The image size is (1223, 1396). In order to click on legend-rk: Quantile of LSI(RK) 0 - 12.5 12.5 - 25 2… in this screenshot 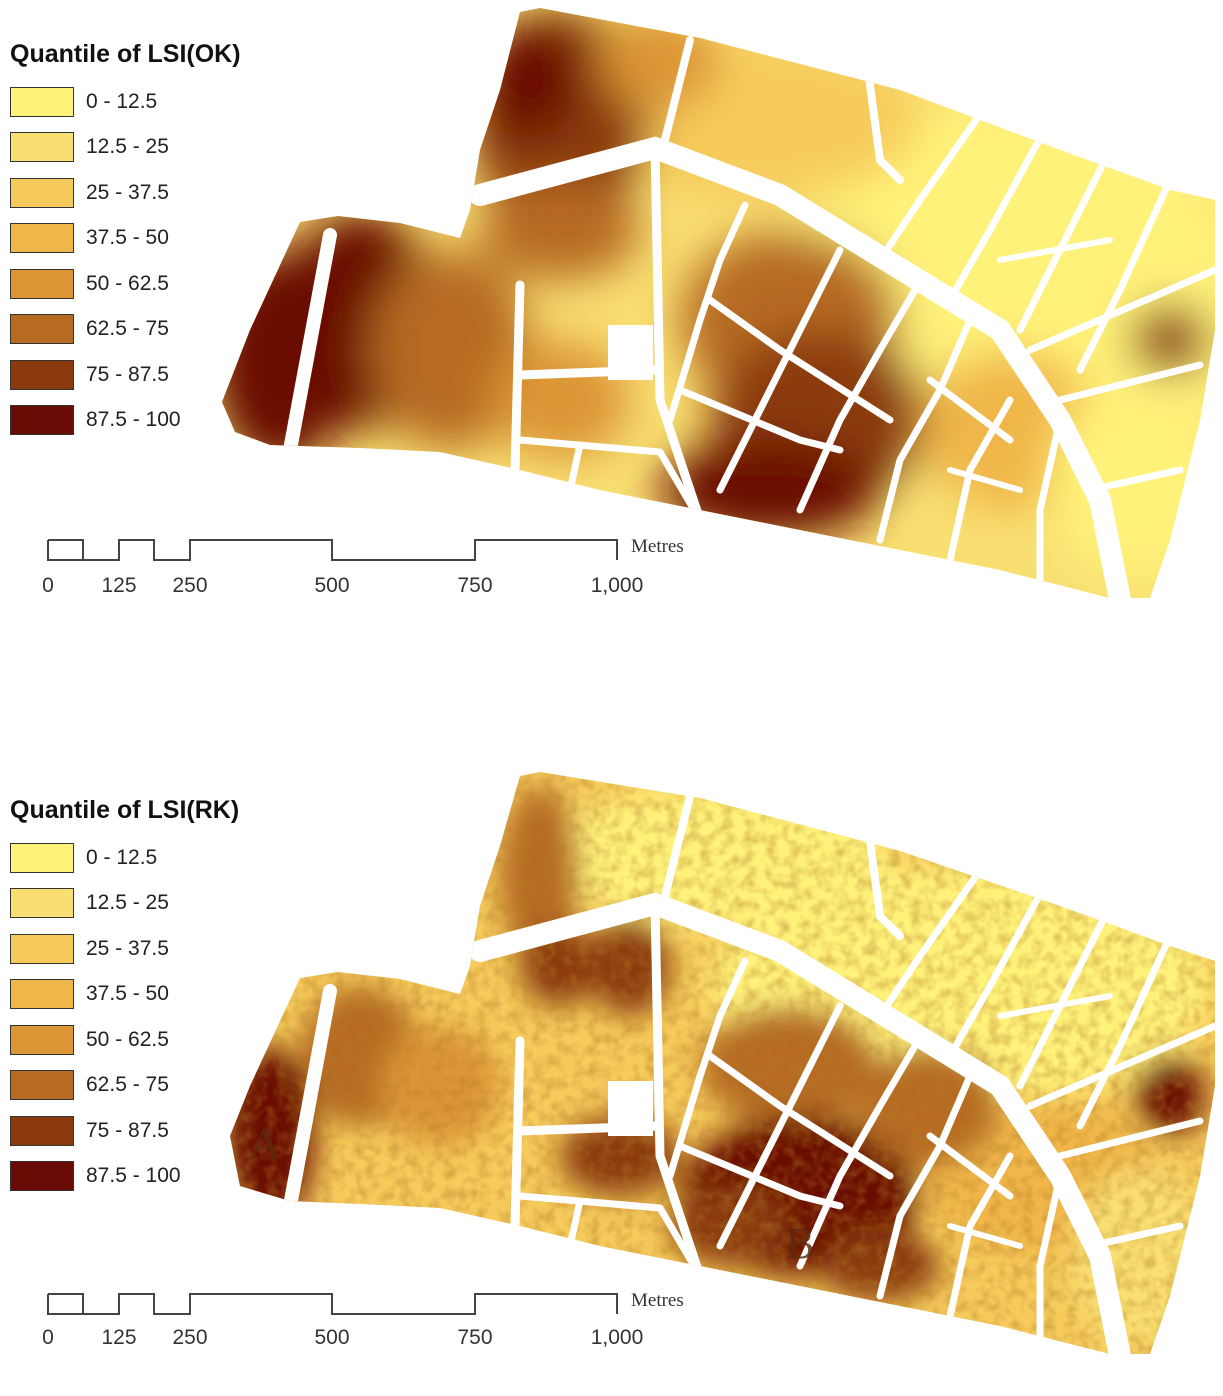, I will do `click(124, 997)`.